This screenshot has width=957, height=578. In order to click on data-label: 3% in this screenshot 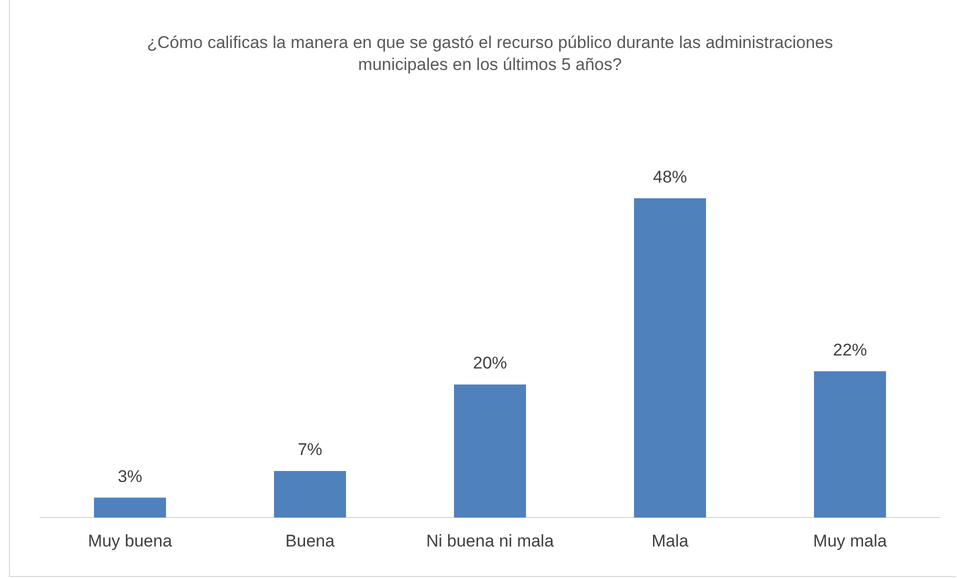, I will do `click(130, 476)`.